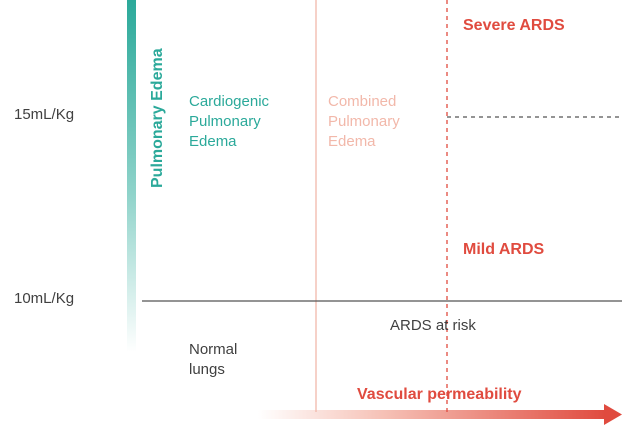  I want to click on pulmonary-edema-axis-label: Pulmonary Edema, so click(157, 118).